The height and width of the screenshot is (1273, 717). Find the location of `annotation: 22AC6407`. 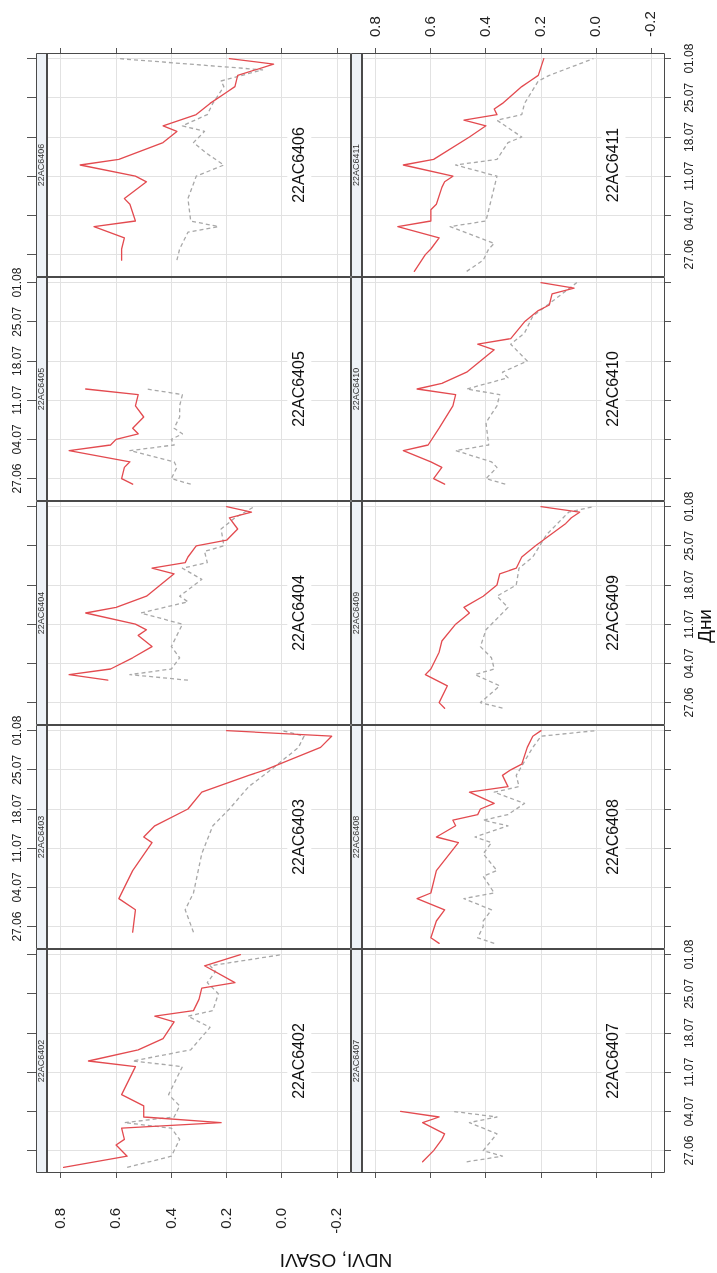

annotation: 22AC6407 is located at coordinates (612, 1061).